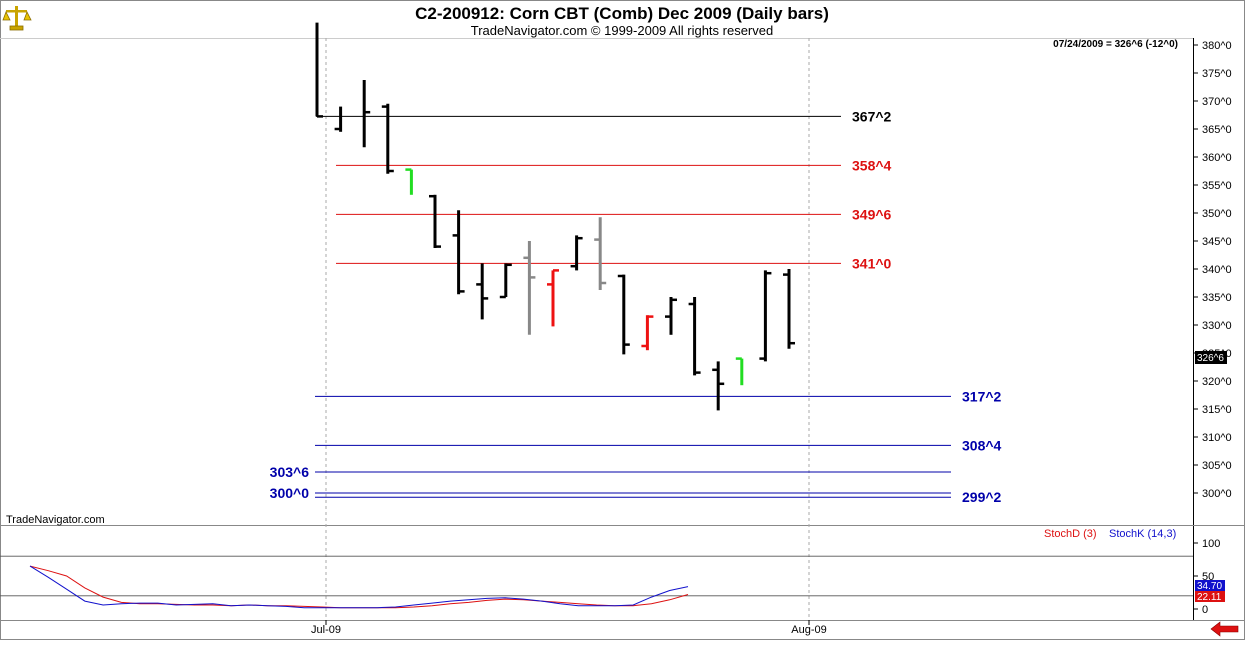 Image resolution: width=1245 pixels, height=645 pixels. I want to click on price-axis-label: 330^0, so click(1217, 326).